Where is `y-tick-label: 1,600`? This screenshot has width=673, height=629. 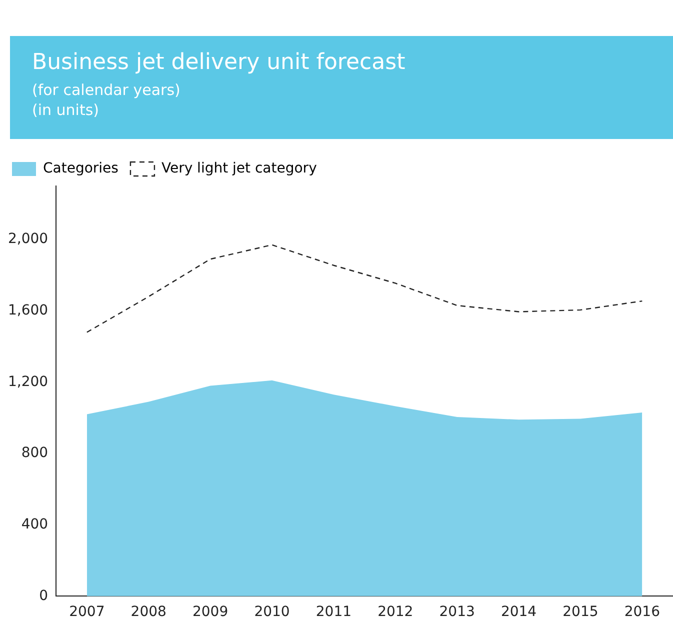
y-tick-label: 1,600 is located at coordinates (28, 310).